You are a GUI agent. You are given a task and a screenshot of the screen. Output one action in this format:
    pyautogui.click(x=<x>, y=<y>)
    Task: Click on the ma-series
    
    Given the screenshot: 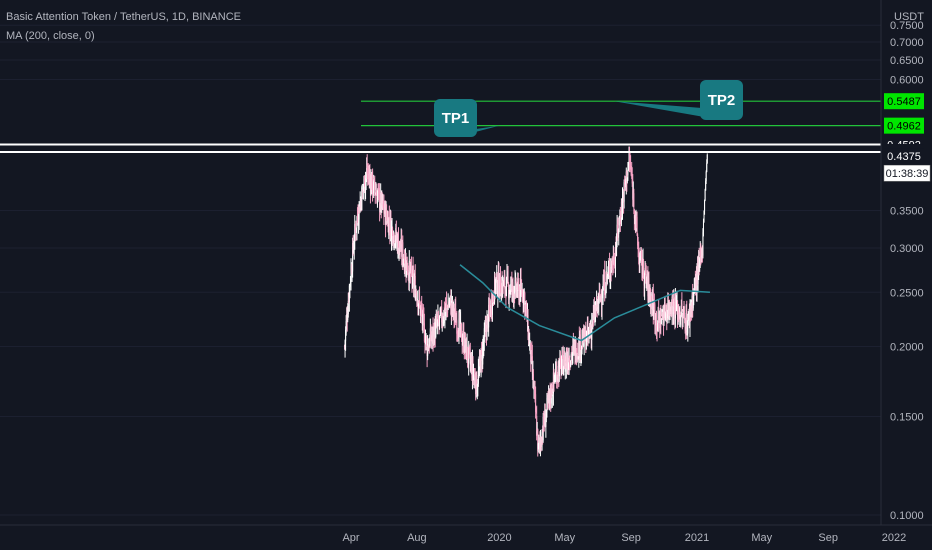 What is the action you would take?
    pyautogui.click(x=585, y=303)
    